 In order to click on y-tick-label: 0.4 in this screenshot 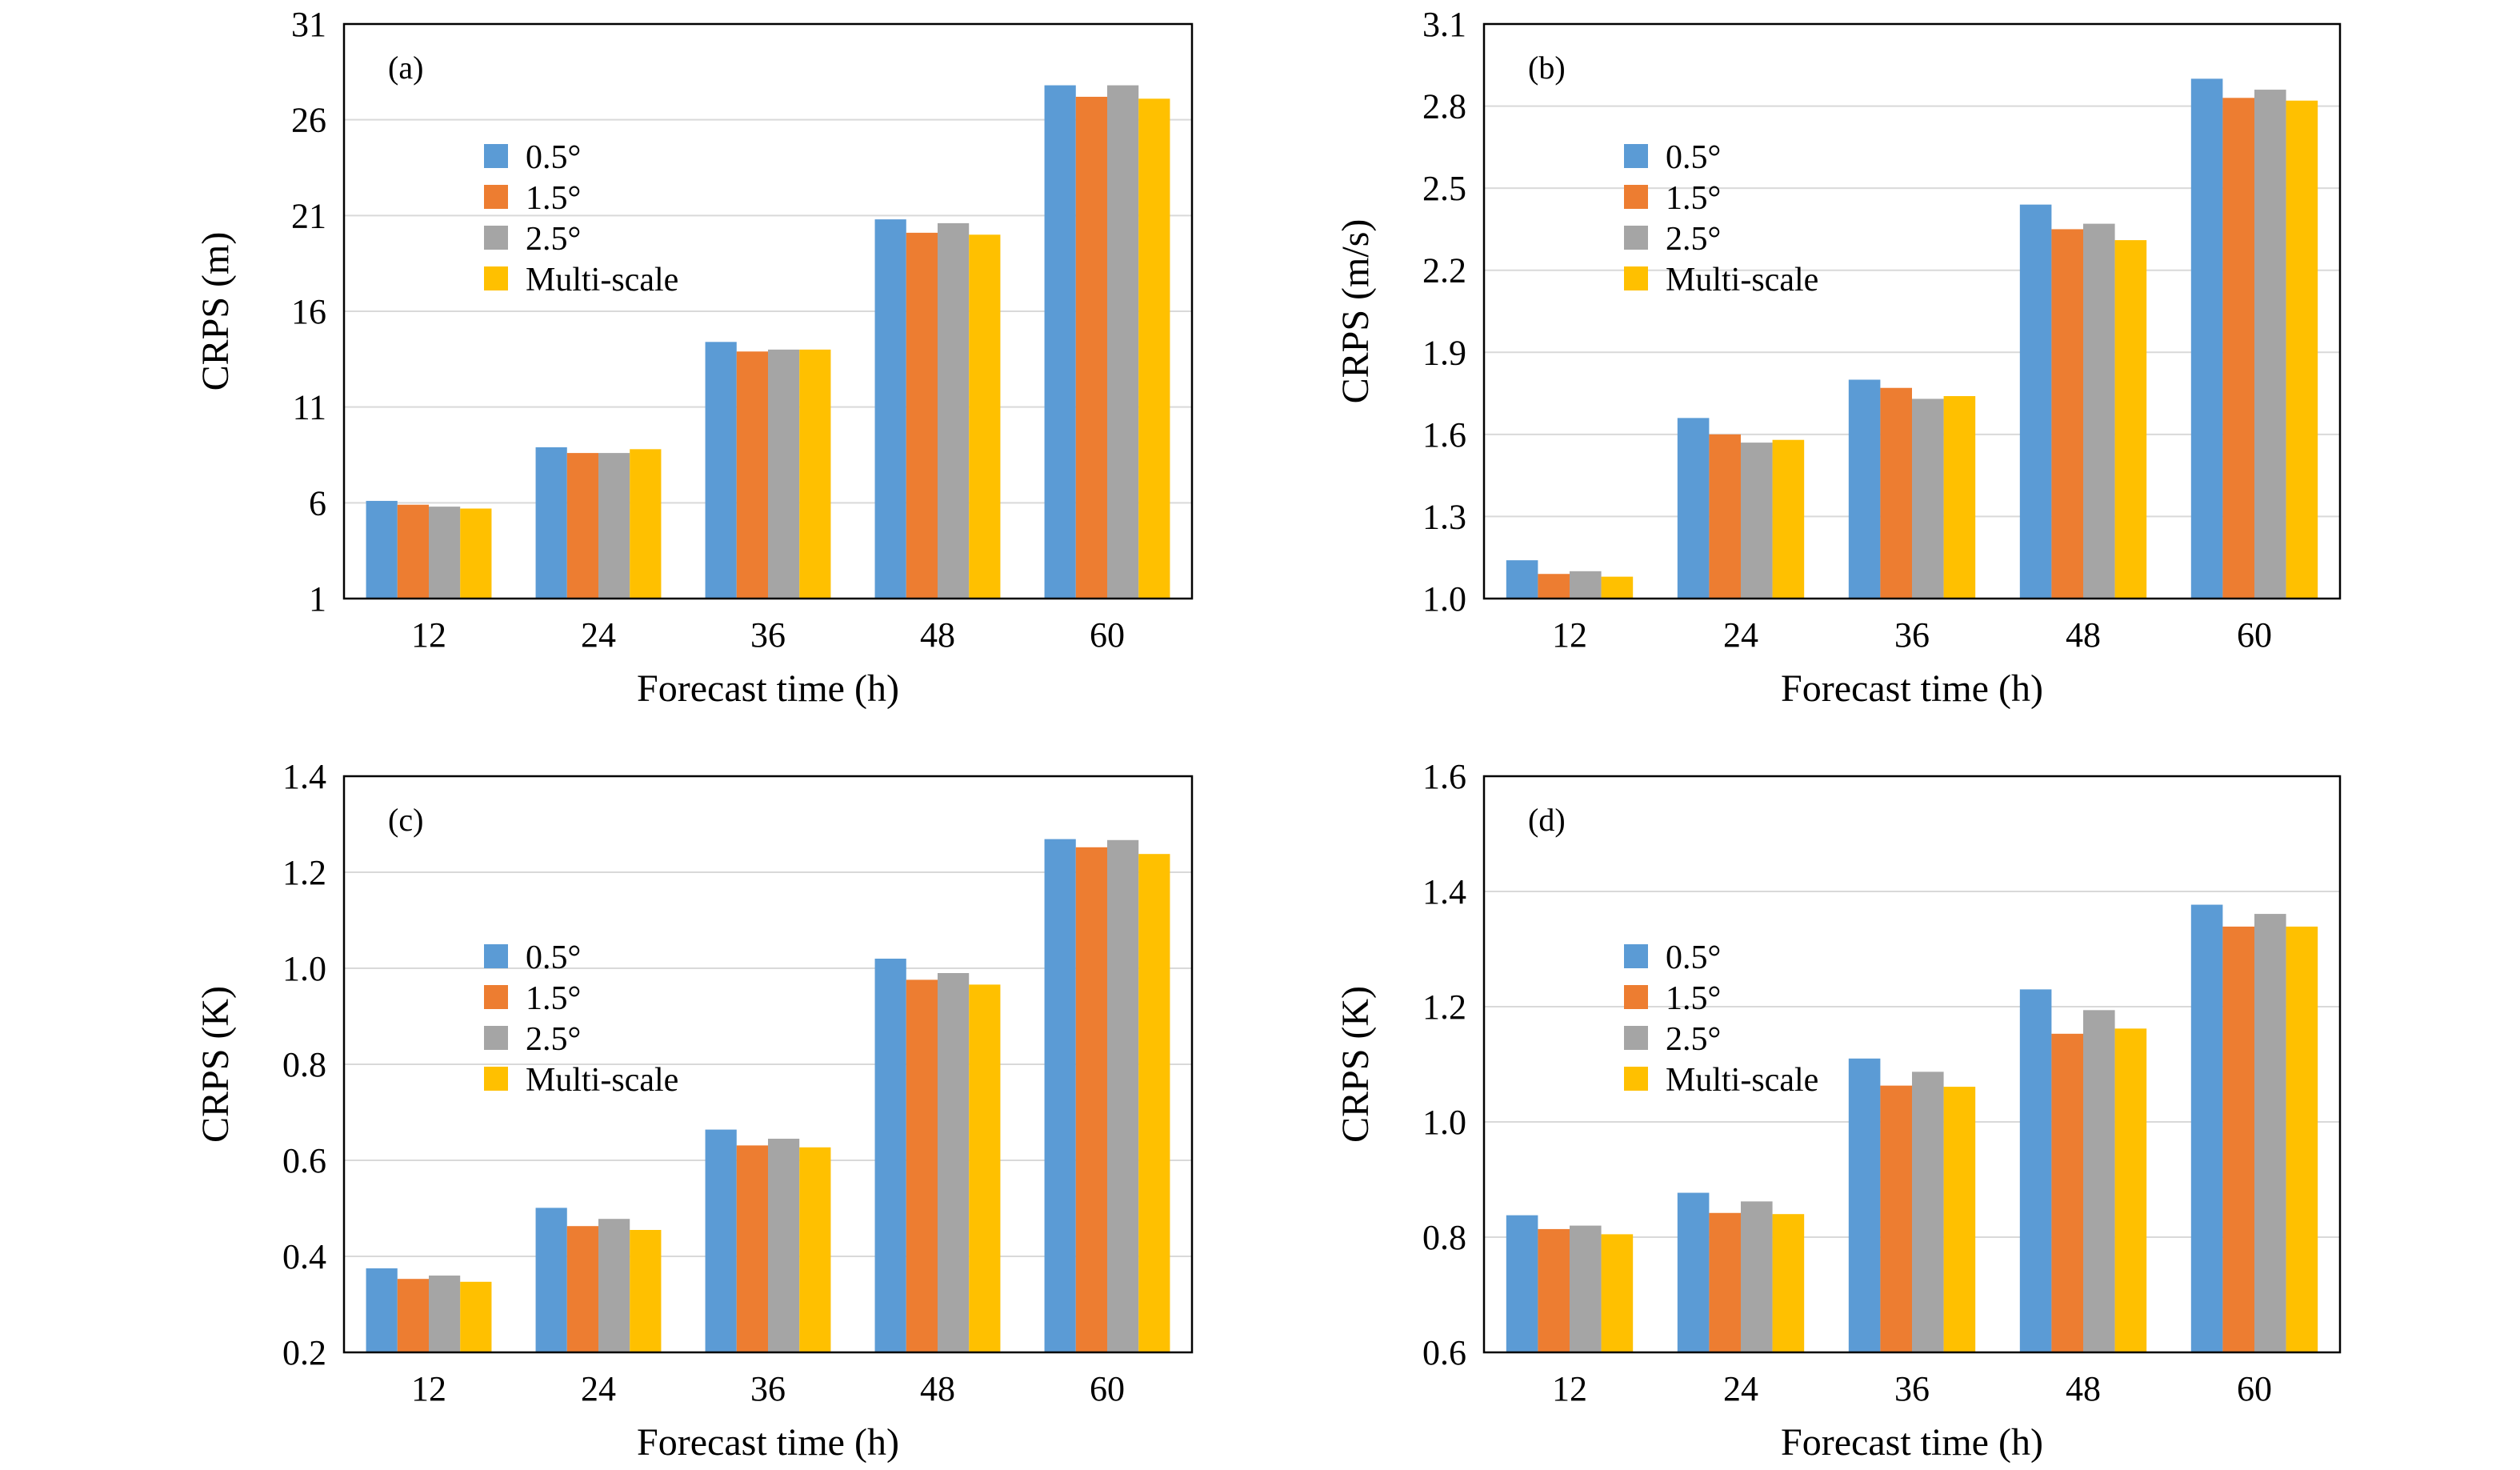, I will do `click(304, 1256)`.